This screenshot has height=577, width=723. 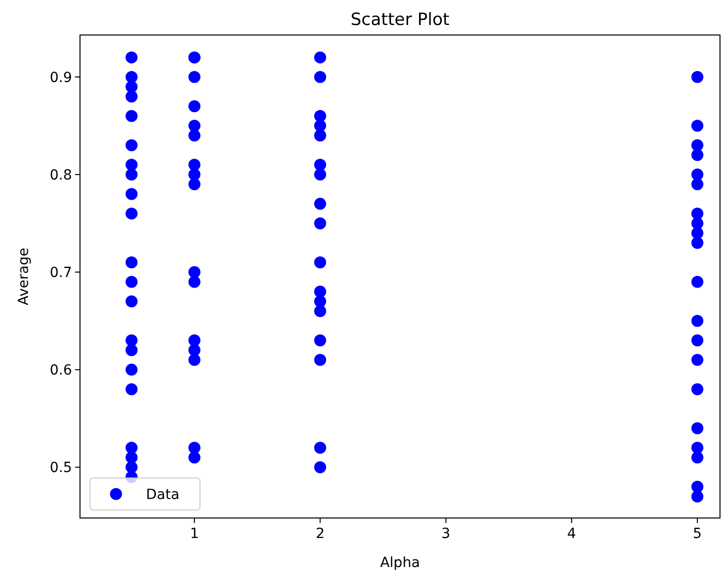 What do you see at coordinates (697, 534) in the screenshot?
I see `x-tick-label: 5` at bounding box center [697, 534].